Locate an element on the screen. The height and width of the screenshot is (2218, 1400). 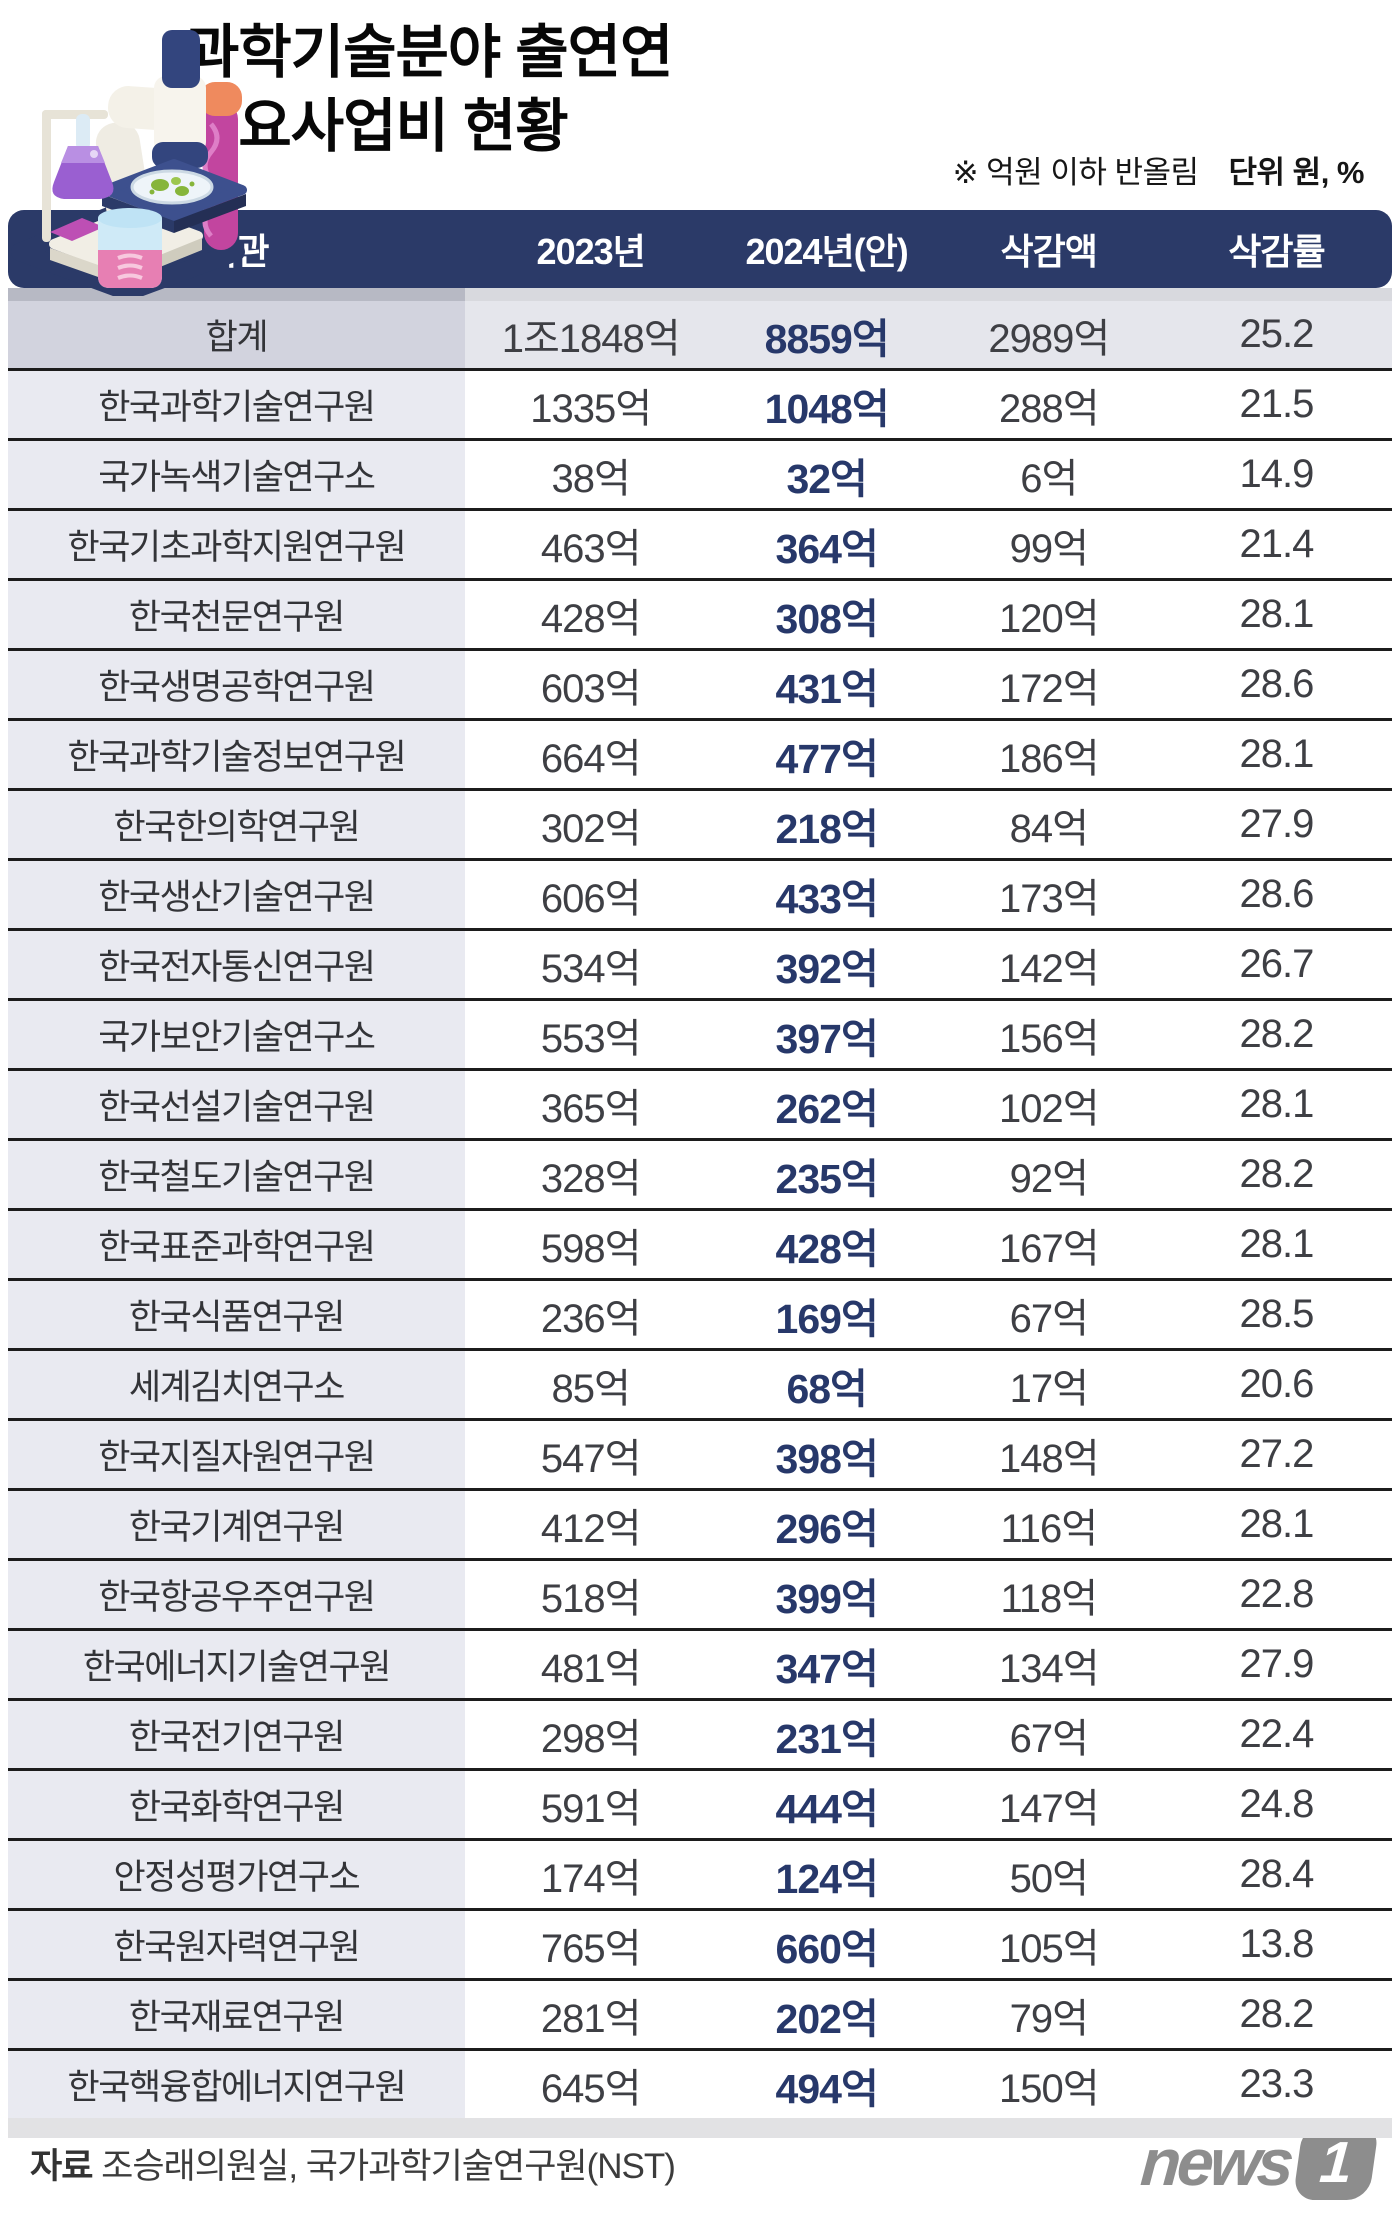
y2023-value: 428억 is located at coordinates (591, 618).